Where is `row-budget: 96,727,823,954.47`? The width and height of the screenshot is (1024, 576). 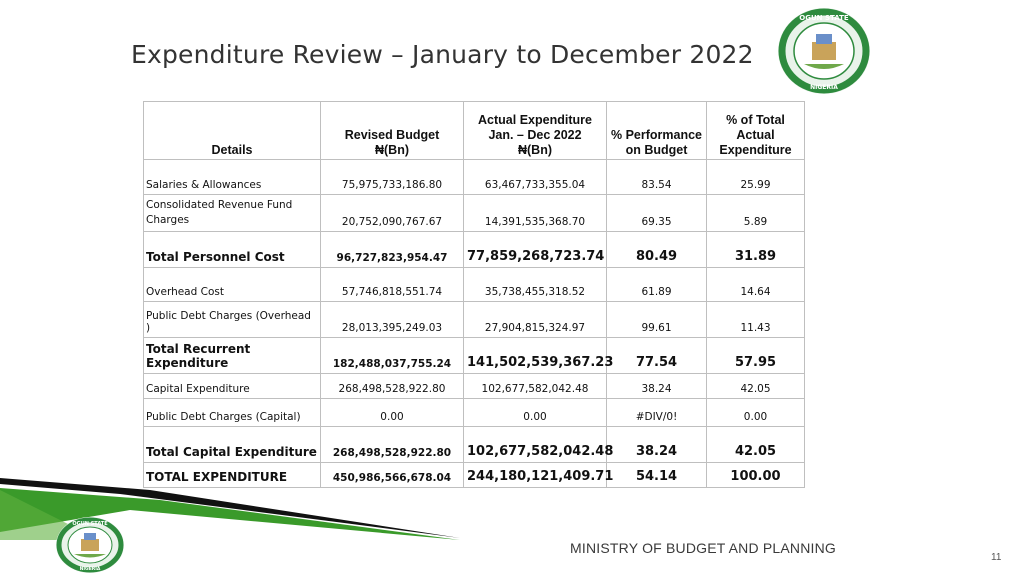
row-budget: 96,727,823,954.47 is located at coordinates (392, 249).